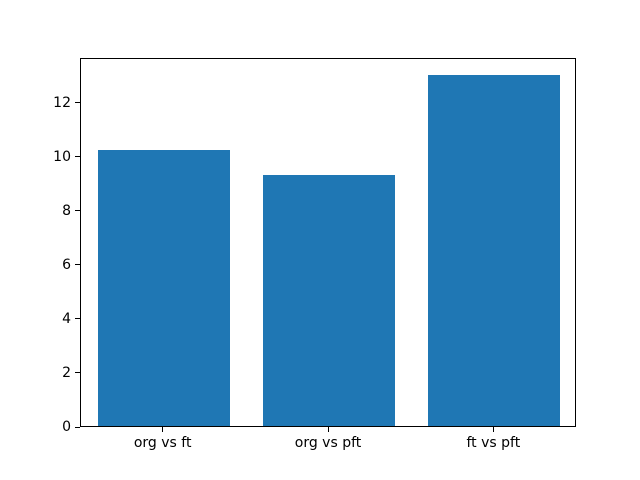 This screenshot has width=640, height=480. Describe the element at coordinates (493, 429) in the screenshot. I see `x-tick-mark-ft-vs-pft` at that location.